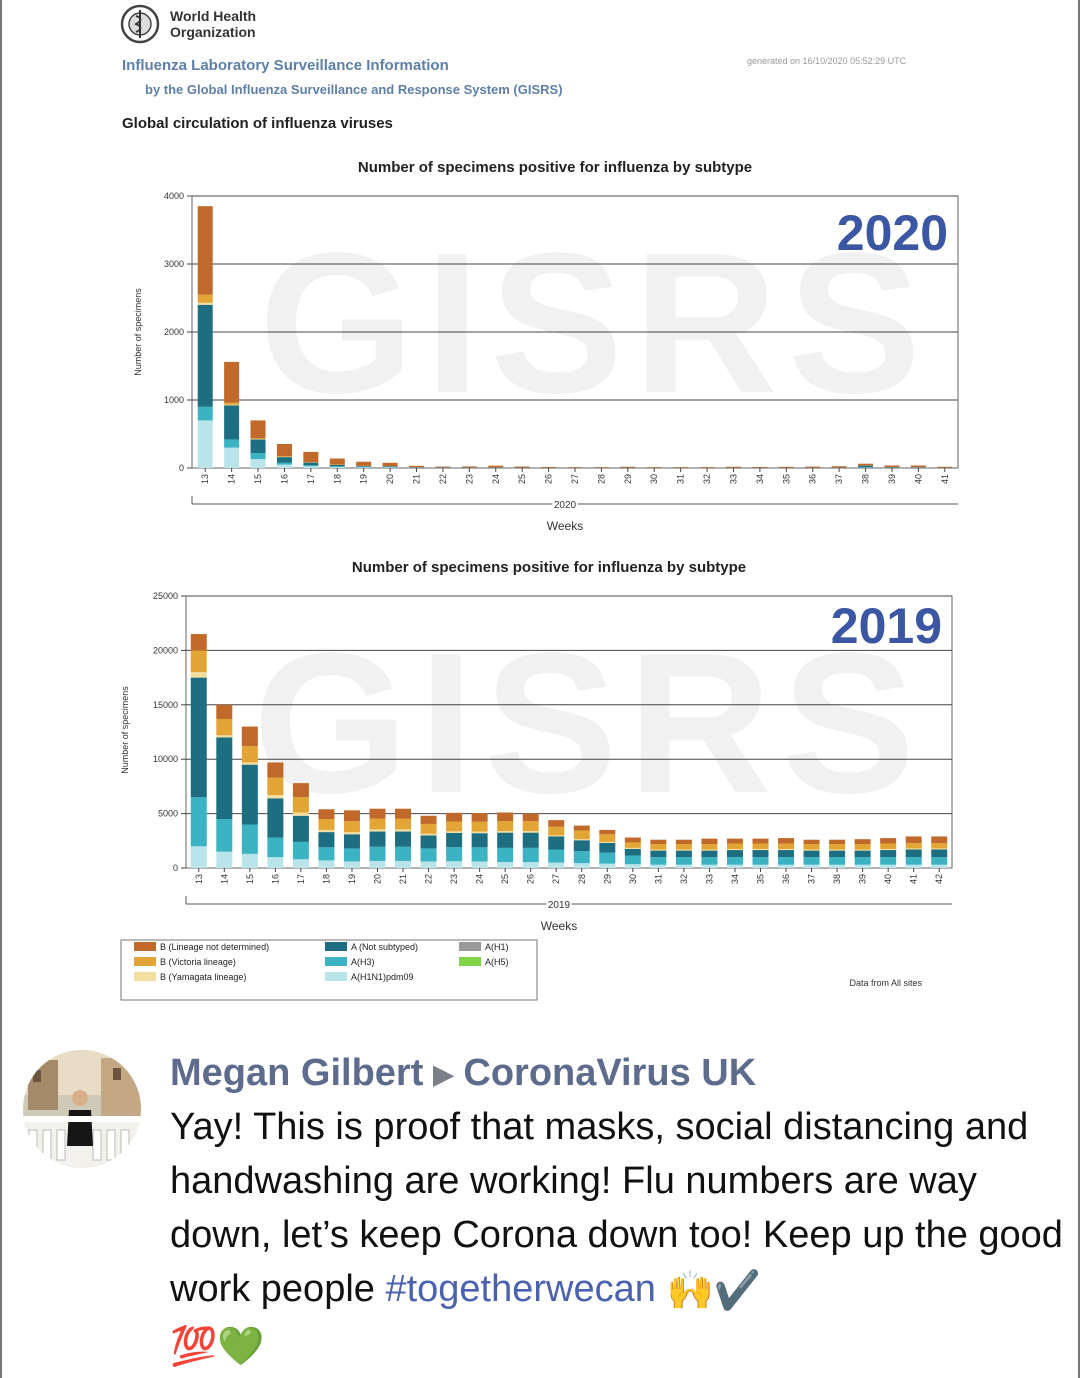 This screenshot has height=1378, width=1080. What do you see at coordinates (363, 962) in the screenshot?
I see `legend-label: A(H3)` at bounding box center [363, 962].